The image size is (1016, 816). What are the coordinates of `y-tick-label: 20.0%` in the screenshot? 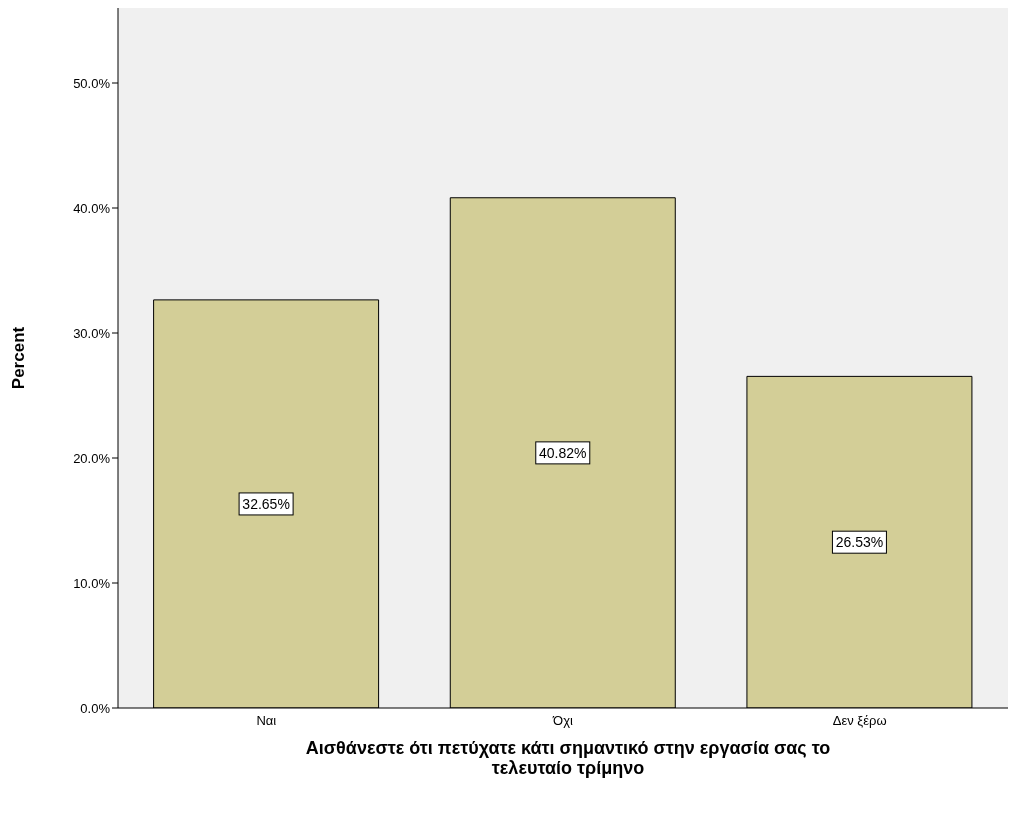 It's located at (92, 458).